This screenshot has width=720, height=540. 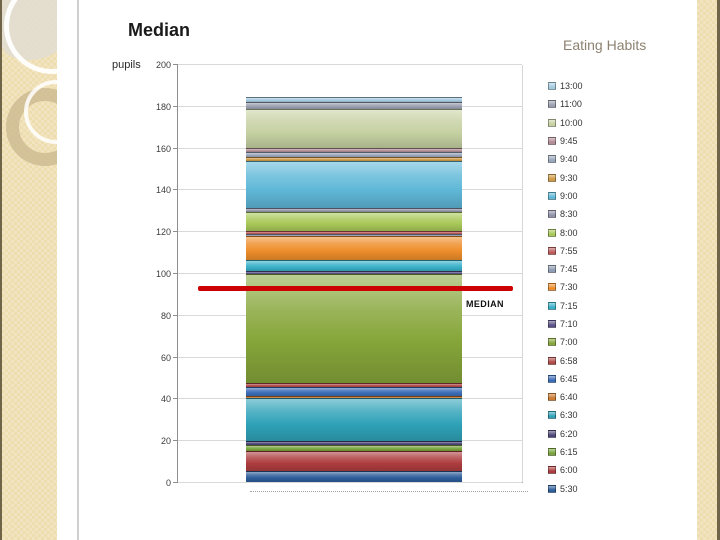 What do you see at coordinates (569, 397) in the screenshot?
I see `legend-label: 6:40` at bounding box center [569, 397].